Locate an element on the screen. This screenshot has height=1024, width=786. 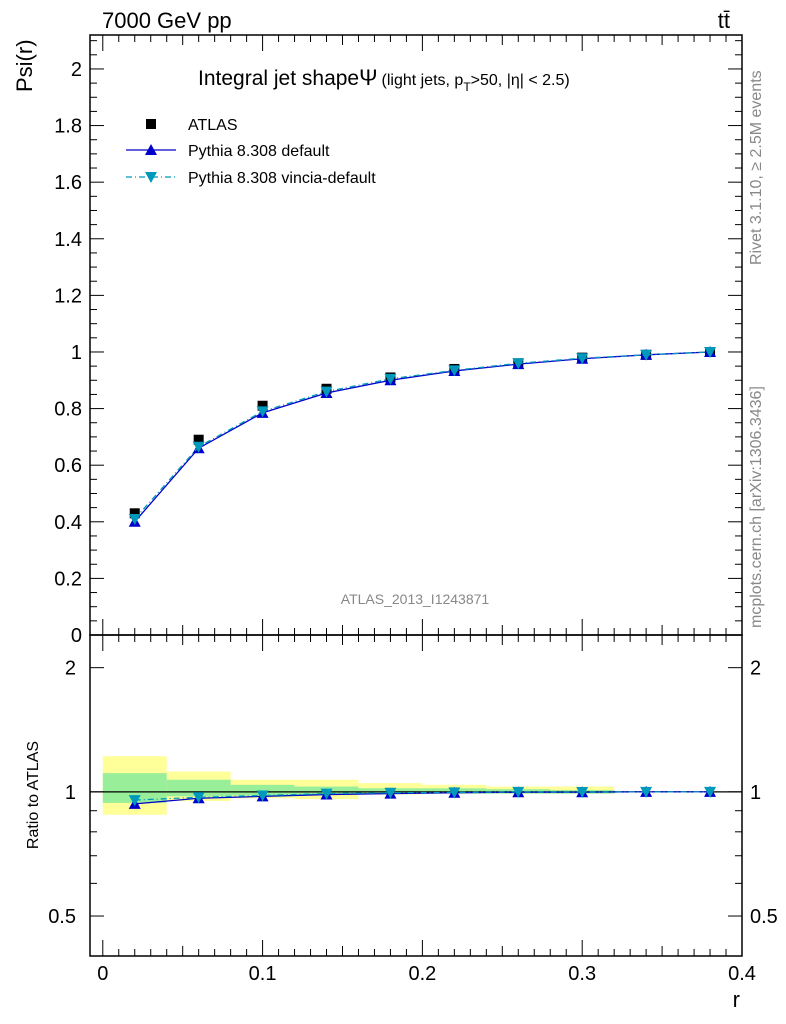
x-tick-label: 0.3 is located at coordinates (582, 974).